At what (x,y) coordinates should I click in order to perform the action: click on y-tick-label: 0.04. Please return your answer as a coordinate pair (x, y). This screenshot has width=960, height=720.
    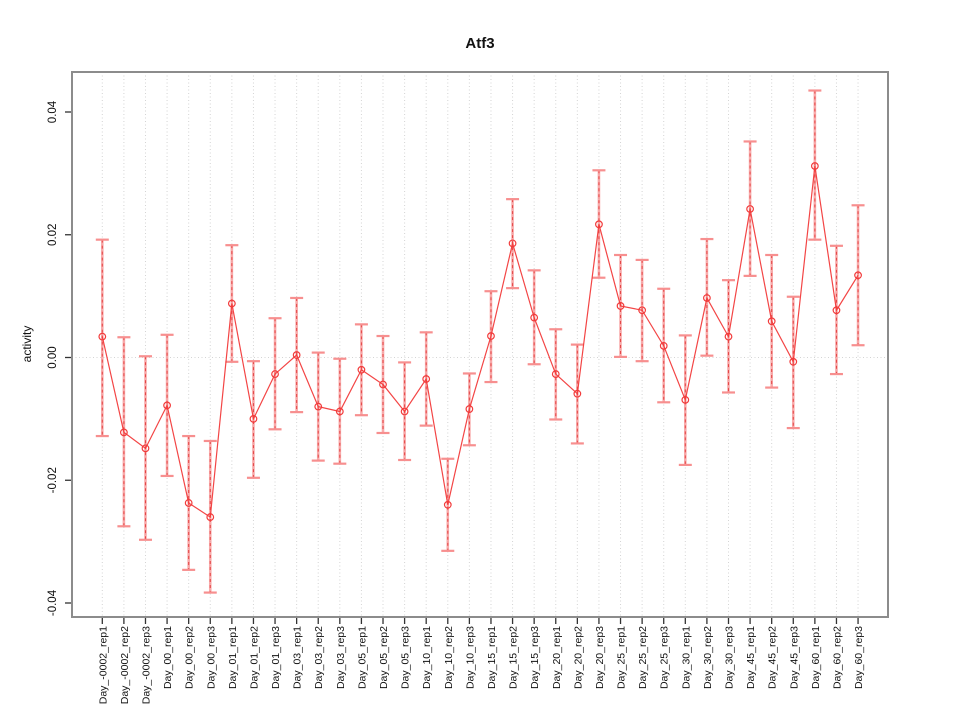
    Looking at the image, I should click on (53, 111).